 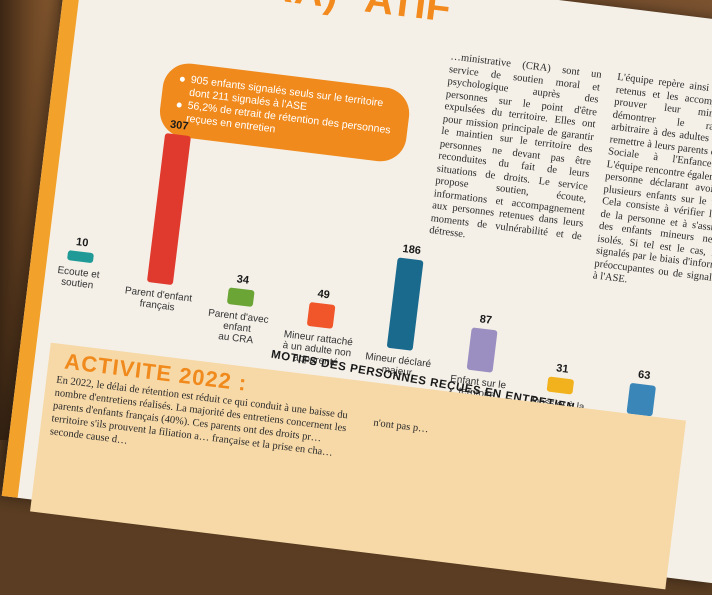 I want to click on category-label: apparenté, so click(x=316, y=360).